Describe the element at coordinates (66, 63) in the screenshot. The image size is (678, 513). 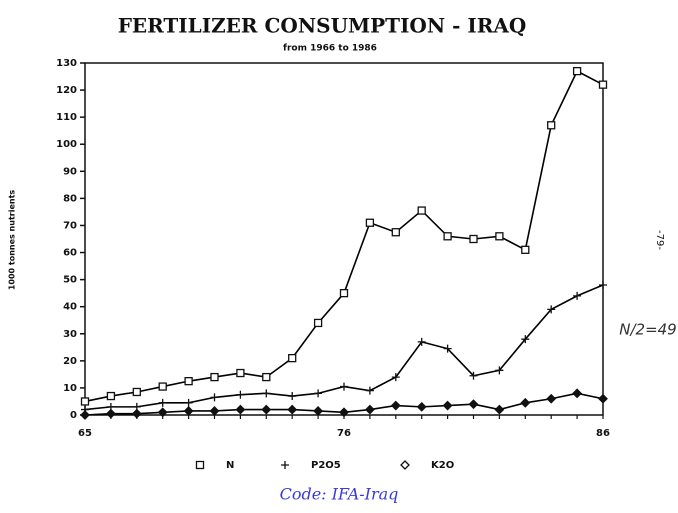
I see `y-tick-label: 130` at that location.